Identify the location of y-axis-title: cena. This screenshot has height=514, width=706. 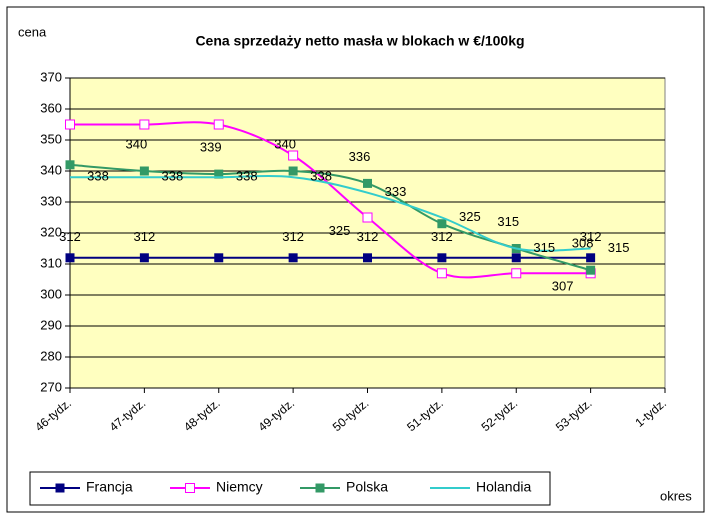
(32, 31).